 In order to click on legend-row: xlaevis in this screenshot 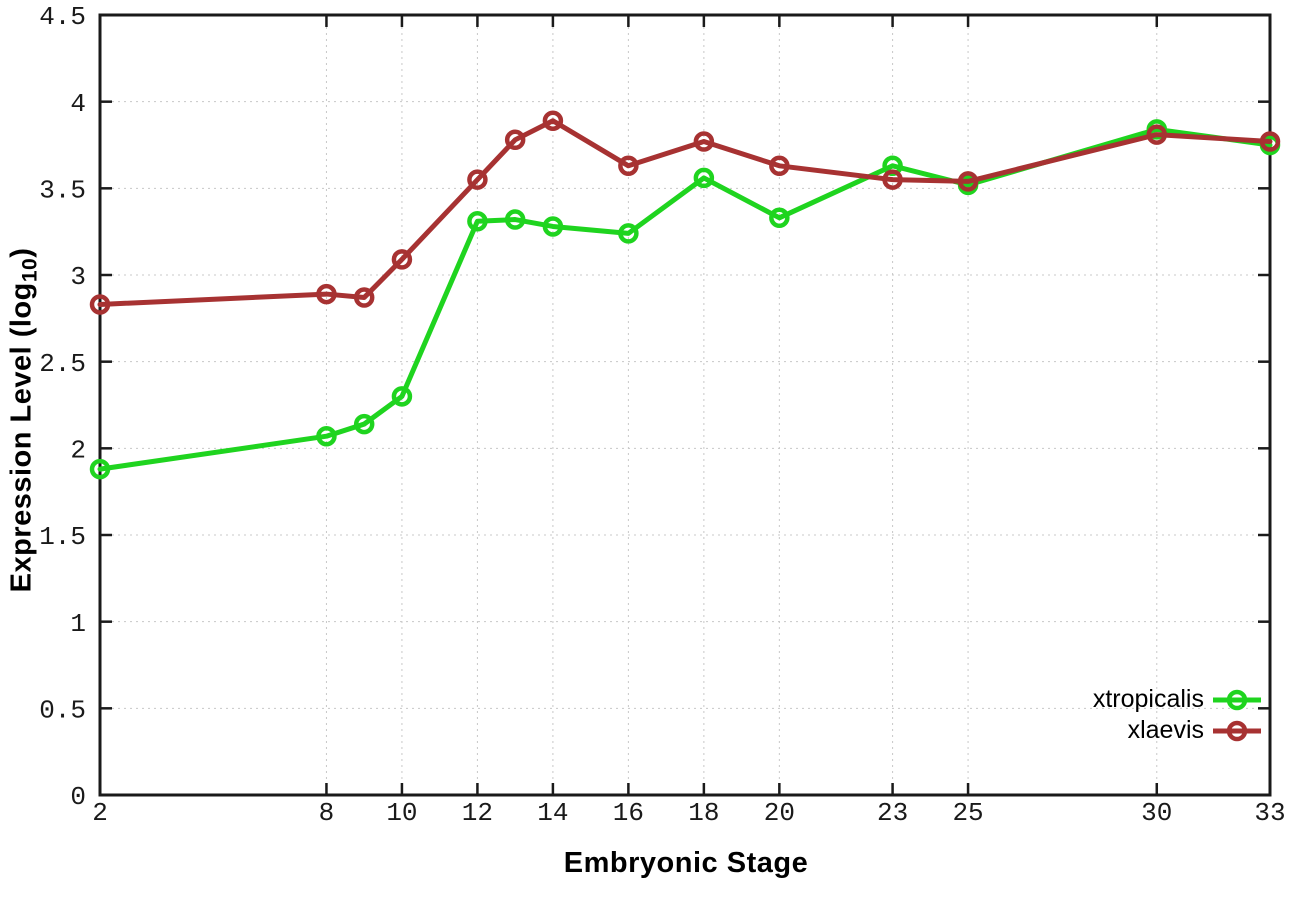, I will do `click(1177, 730)`.